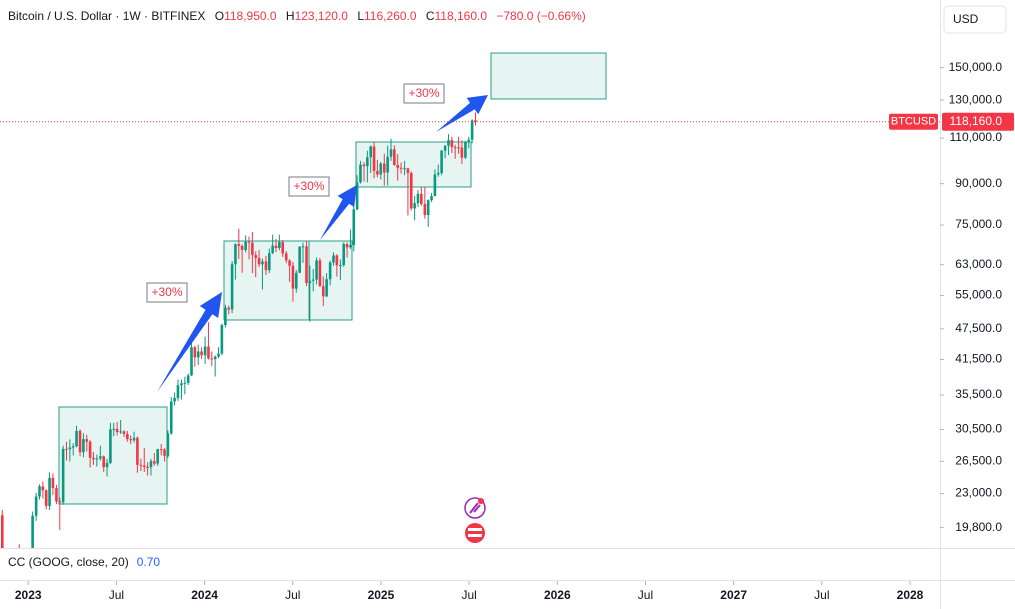 This screenshot has width=1015, height=609. I want to click on event-icon-dot, so click(481, 501).